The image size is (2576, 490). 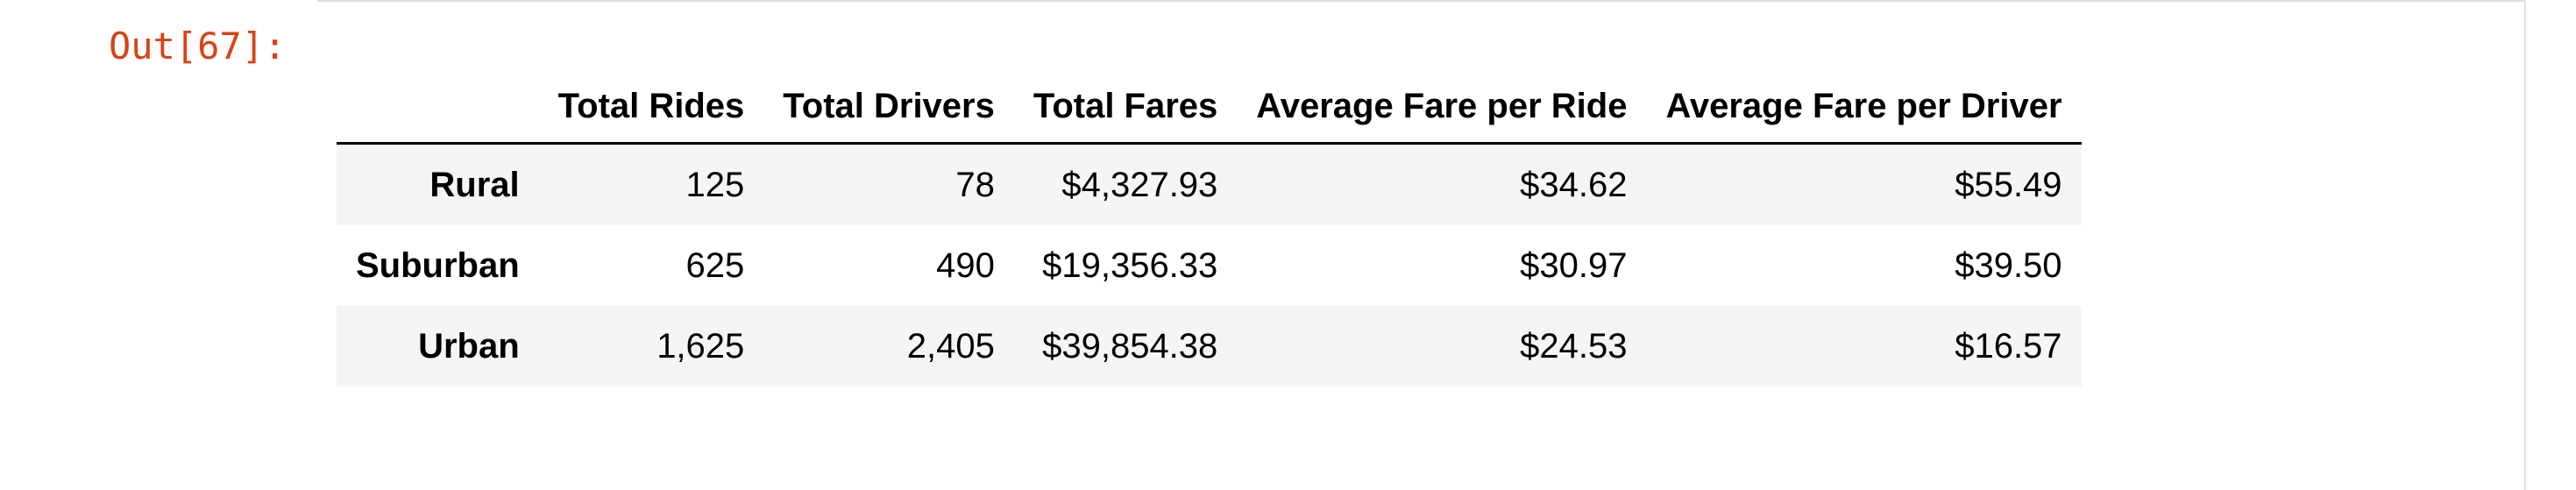 I want to click on column-header-avg-fare-per-ride: Average Fare per Ride, so click(x=1442, y=107).